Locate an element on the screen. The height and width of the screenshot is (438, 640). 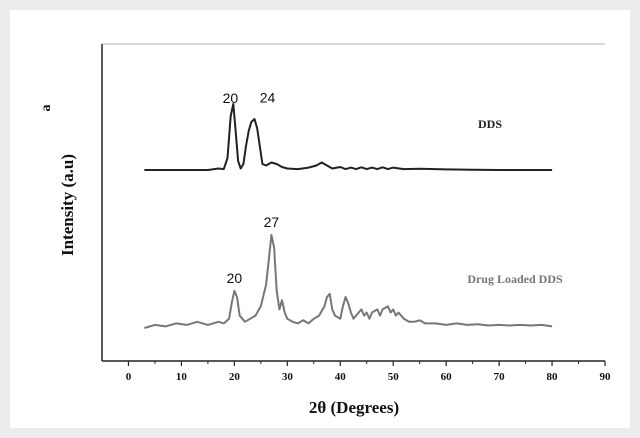
x-tick-label: 20 is located at coordinates (235, 377).